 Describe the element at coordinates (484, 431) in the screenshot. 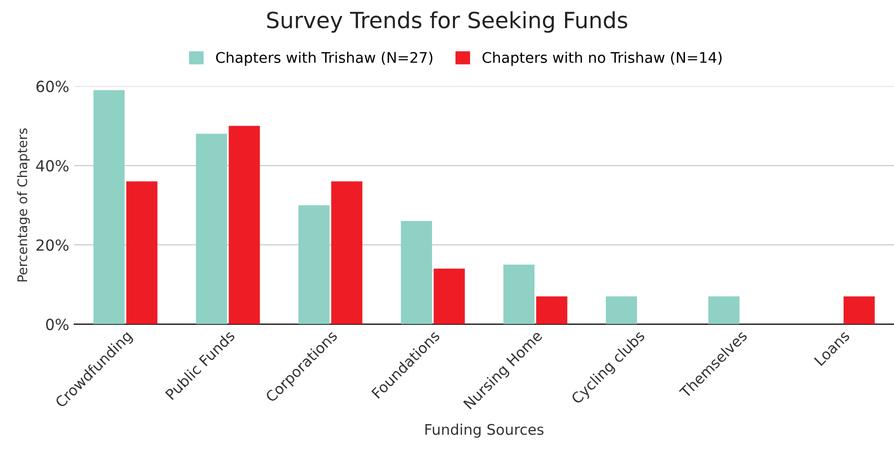

I see `x-axis-title: Funding Sources` at that location.